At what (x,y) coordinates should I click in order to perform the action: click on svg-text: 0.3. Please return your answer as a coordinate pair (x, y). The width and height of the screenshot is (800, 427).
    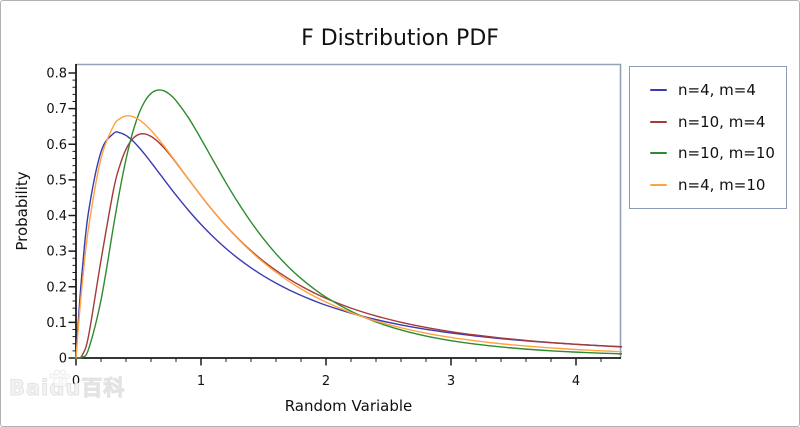
    Looking at the image, I should click on (56, 252).